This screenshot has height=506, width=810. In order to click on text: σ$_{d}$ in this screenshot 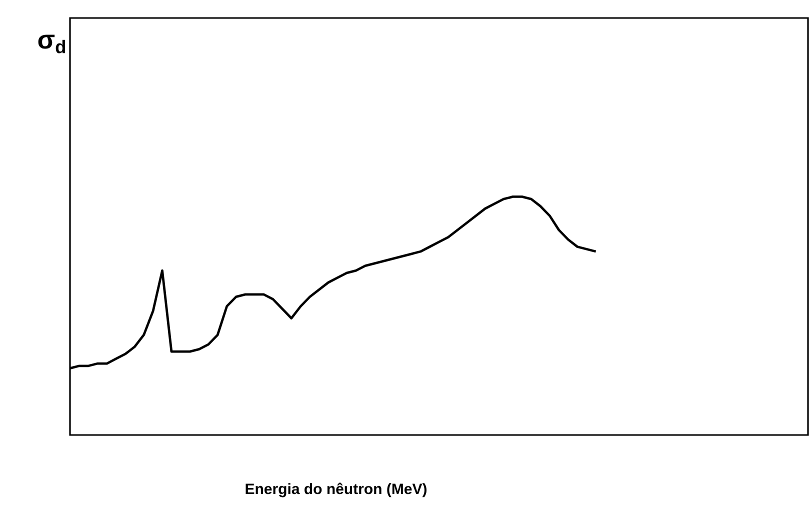, I will do `click(51, 44)`.